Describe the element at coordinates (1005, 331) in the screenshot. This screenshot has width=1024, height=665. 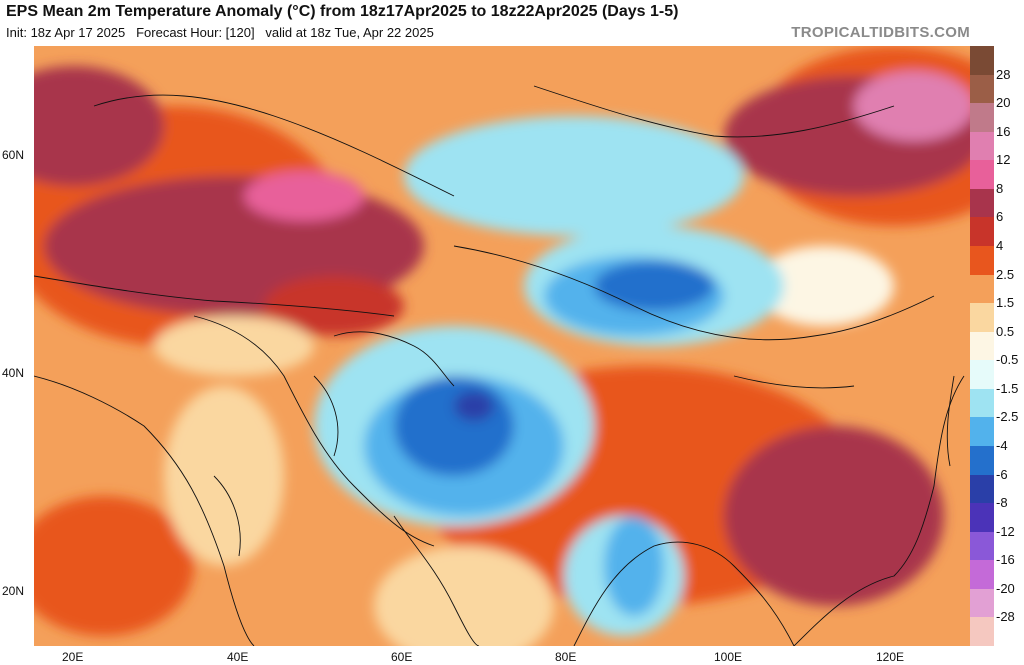
I see `colorbar-label: 0.5` at that location.